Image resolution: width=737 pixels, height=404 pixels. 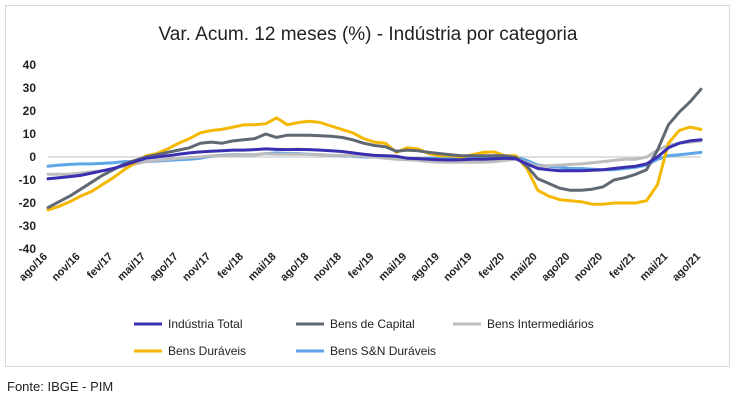 I want to click on y-tick-label: -10, so click(x=28, y=180).